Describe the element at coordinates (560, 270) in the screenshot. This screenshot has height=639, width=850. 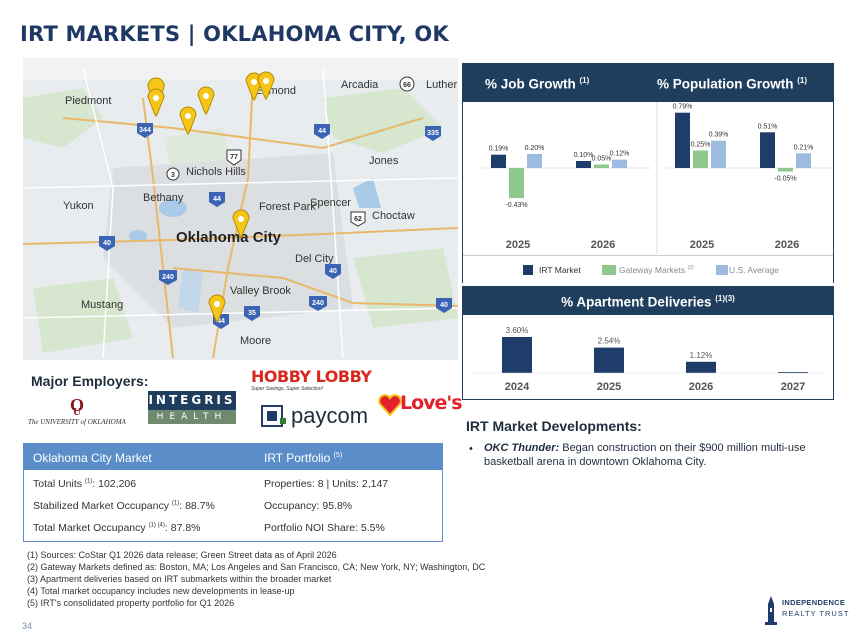
I see `legend-label-irt: IRT Market` at that location.